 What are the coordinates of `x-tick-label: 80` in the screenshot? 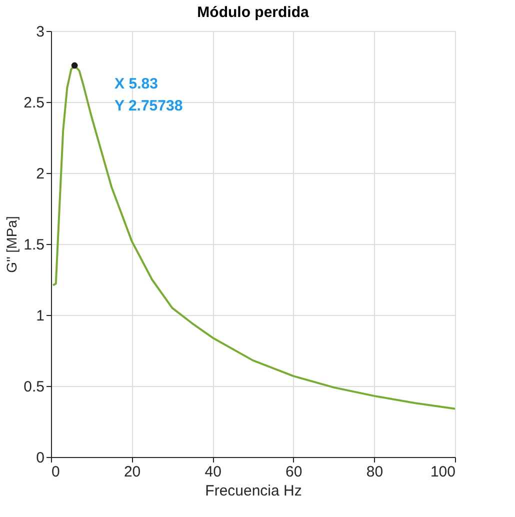 It's located at (375, 472).